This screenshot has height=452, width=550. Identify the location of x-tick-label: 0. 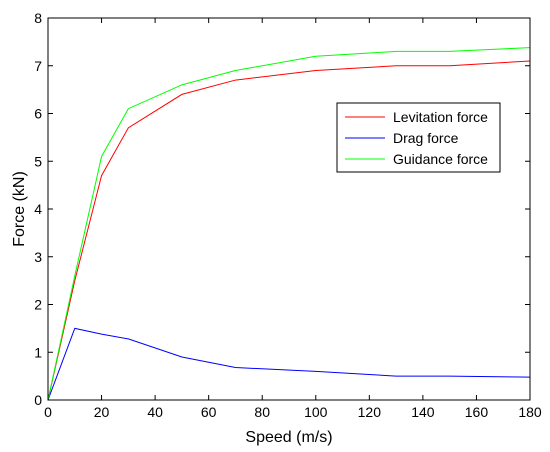
(48, 412).